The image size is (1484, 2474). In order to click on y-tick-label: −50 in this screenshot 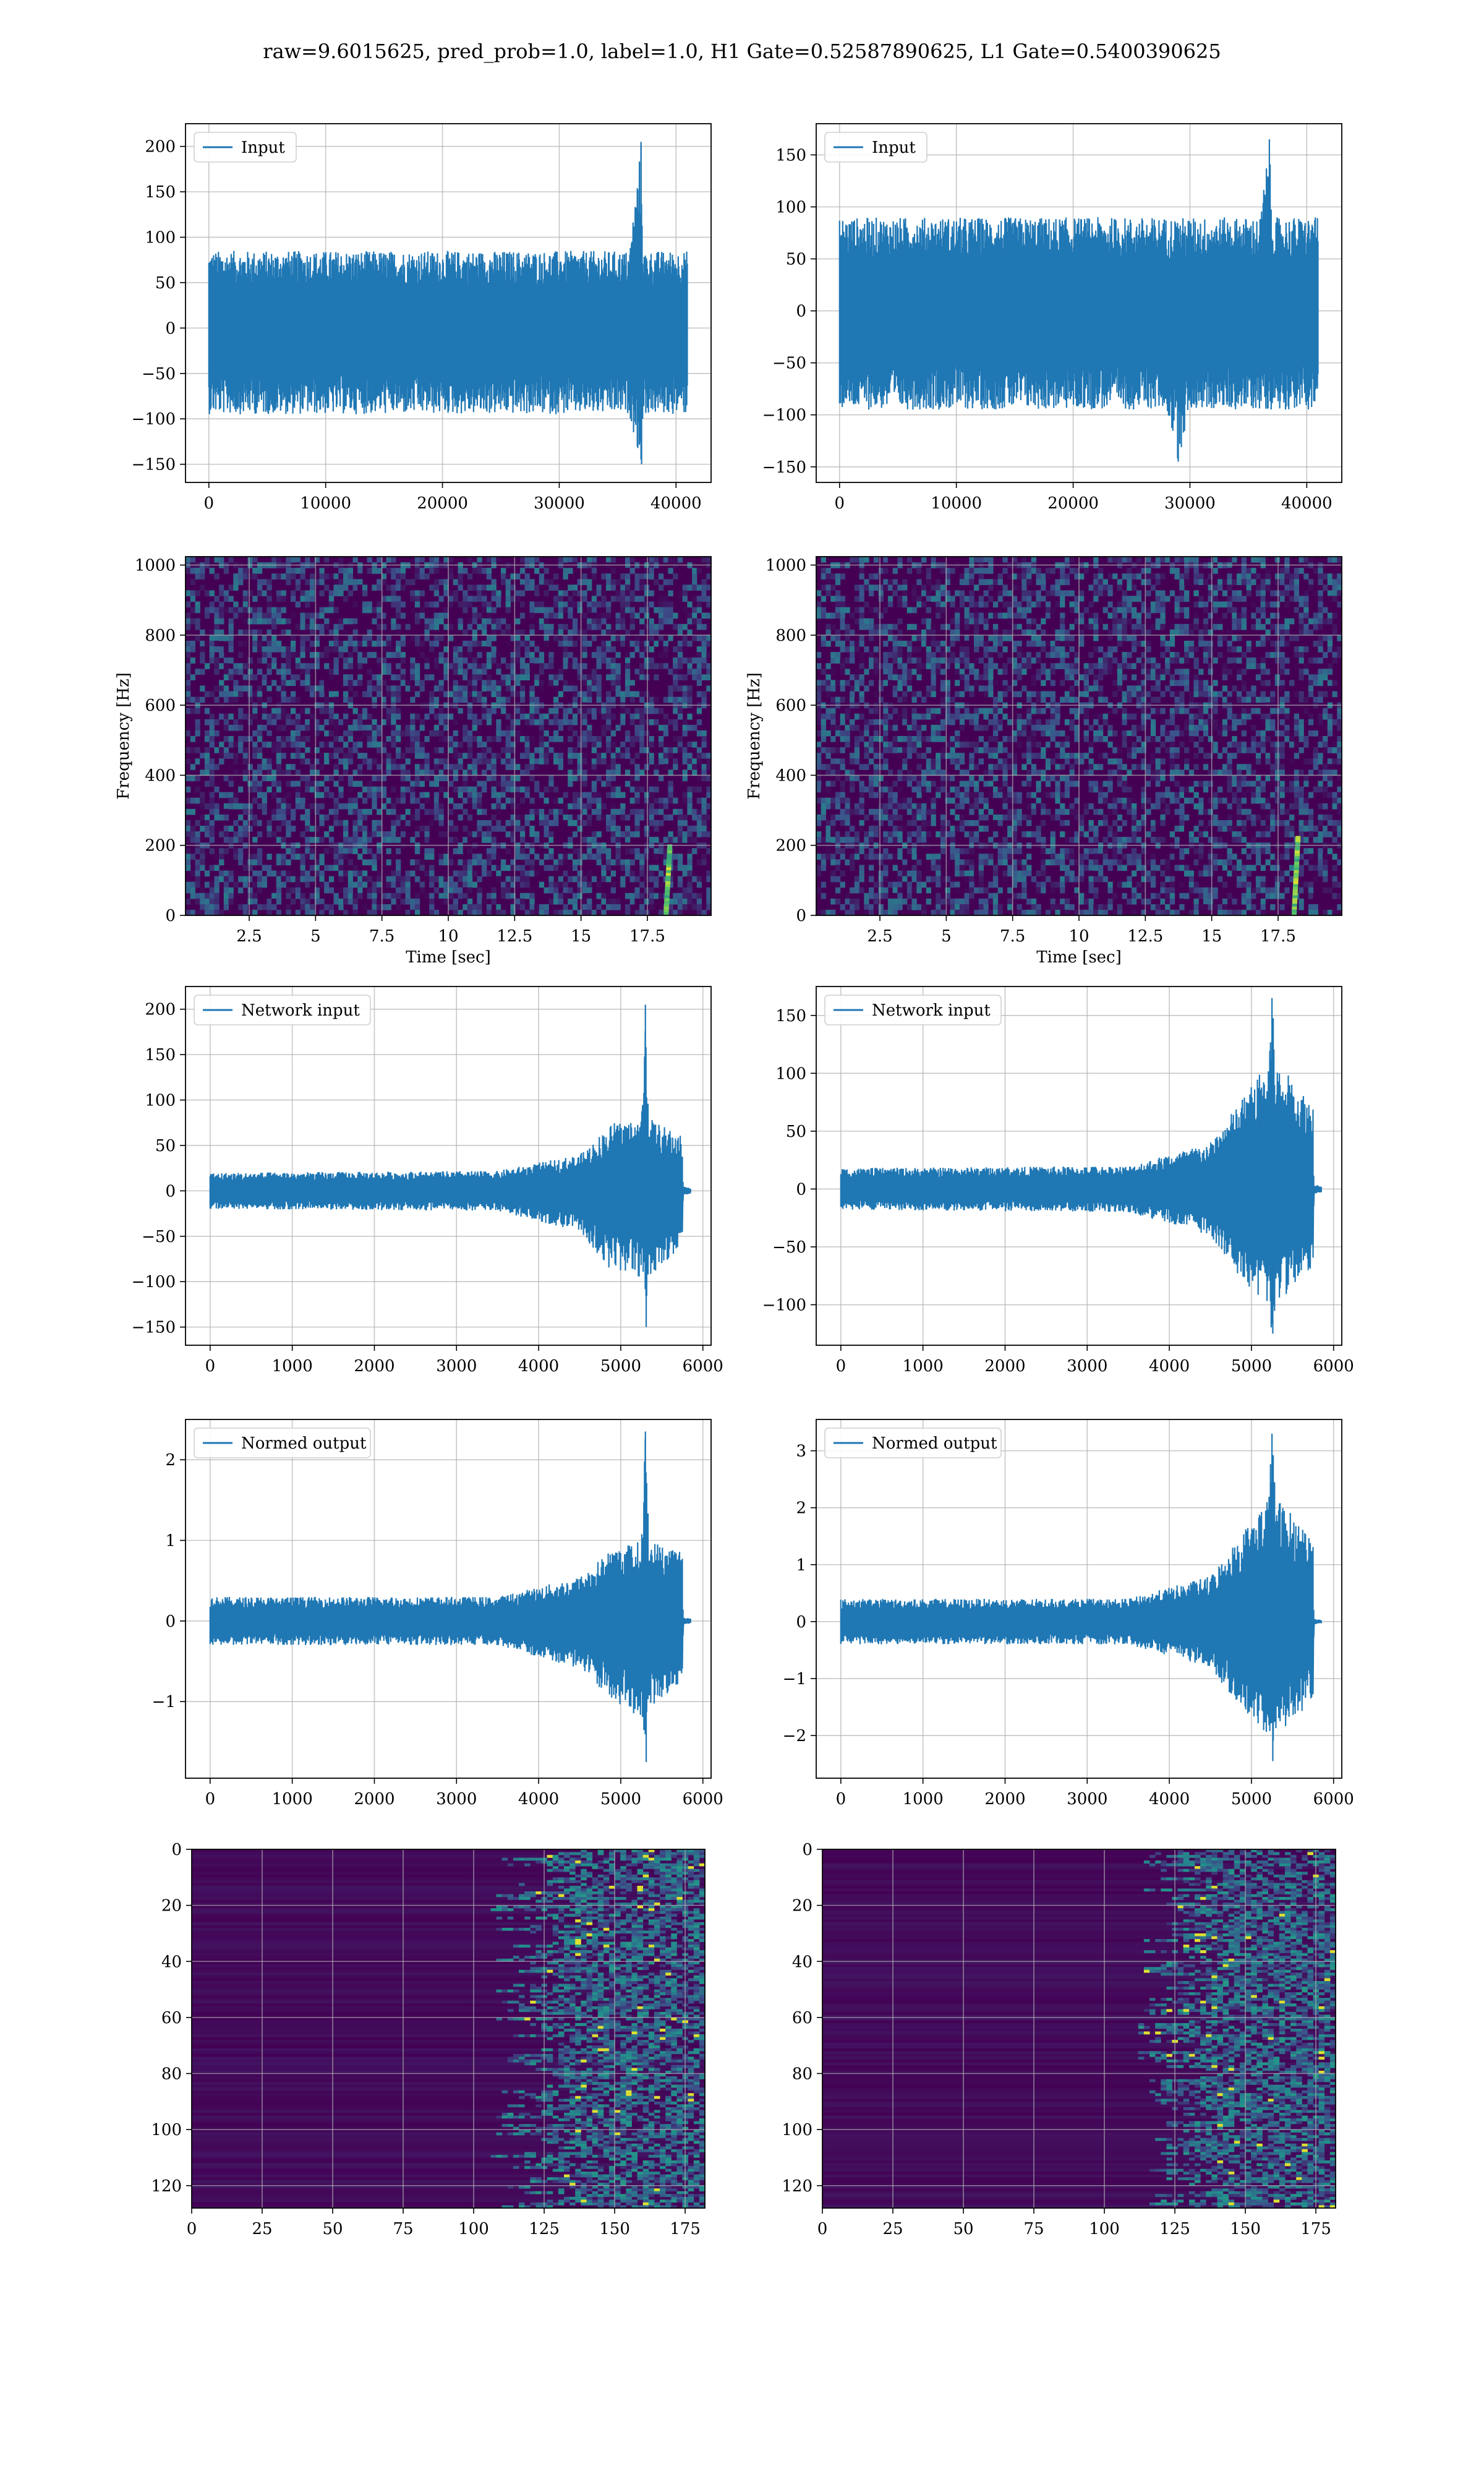, I will do `click(789, 364)`.